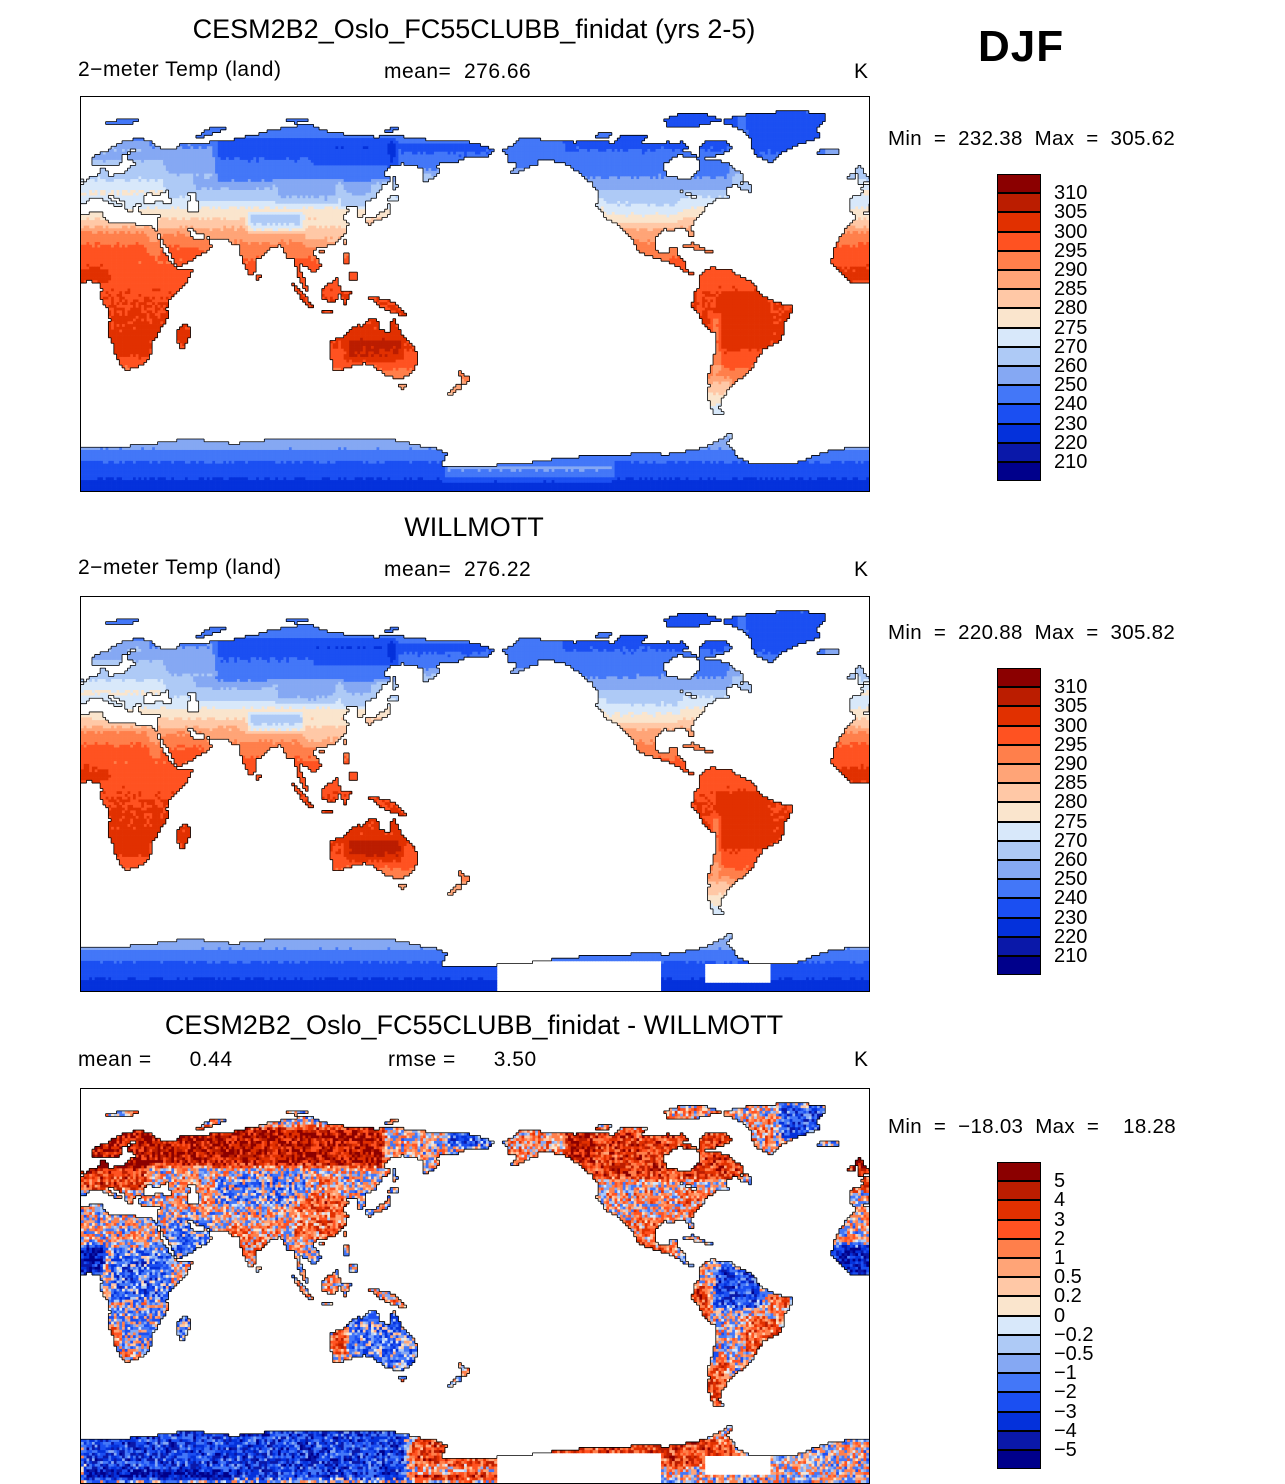 Image resolution: width=1285 pixels, height=1484 pixels. Describe the element at coordinates (458, 71) in the screenshot. I see `mean-text-model: mean= 276.66` at that location.